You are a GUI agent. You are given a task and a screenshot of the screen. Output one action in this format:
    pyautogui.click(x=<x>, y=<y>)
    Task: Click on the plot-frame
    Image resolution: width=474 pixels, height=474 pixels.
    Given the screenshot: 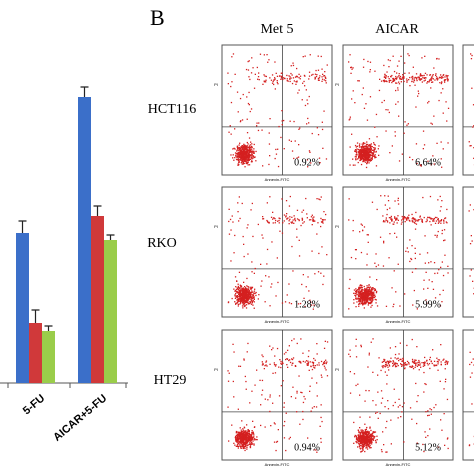 What is the action you would take?
    pyautogui.click(x=468, y=252)
    